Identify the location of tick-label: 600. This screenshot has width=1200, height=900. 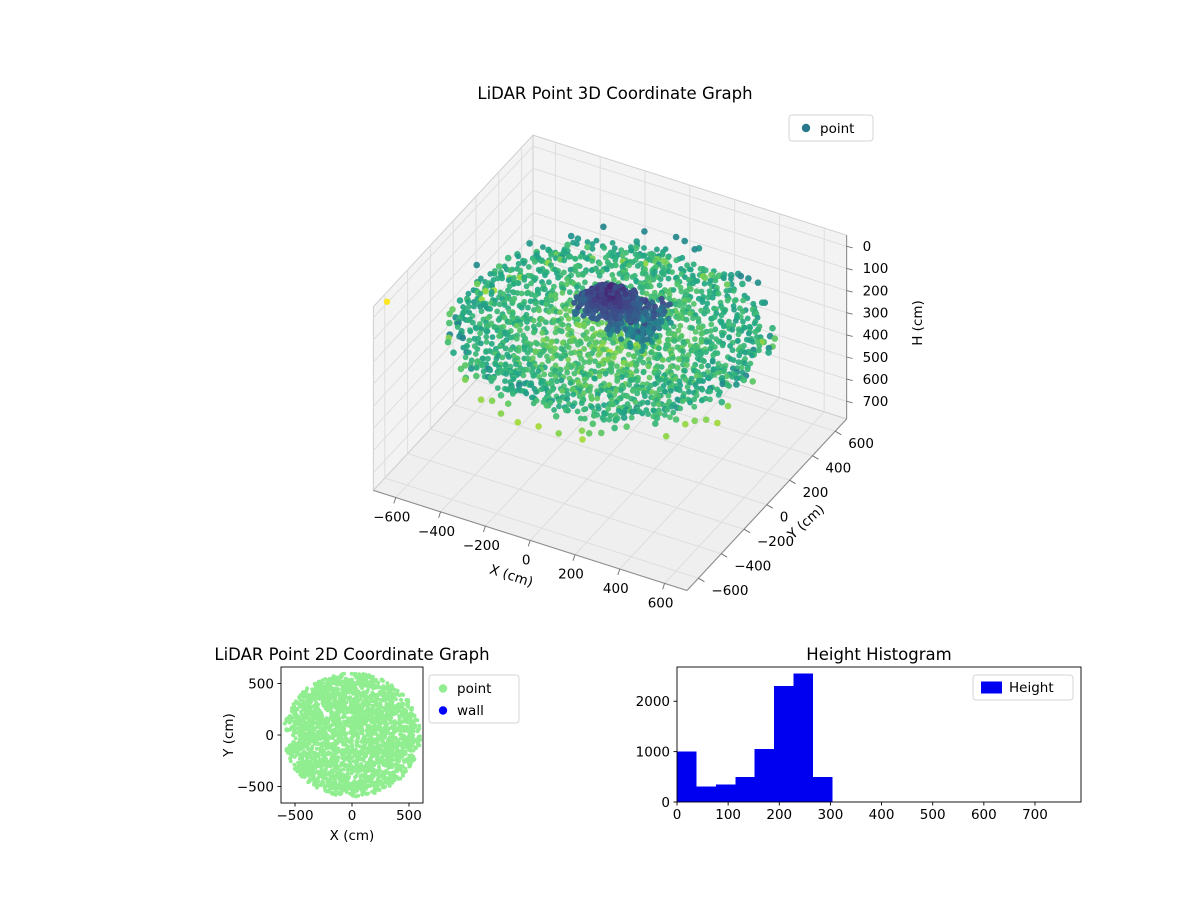
(876, 380).